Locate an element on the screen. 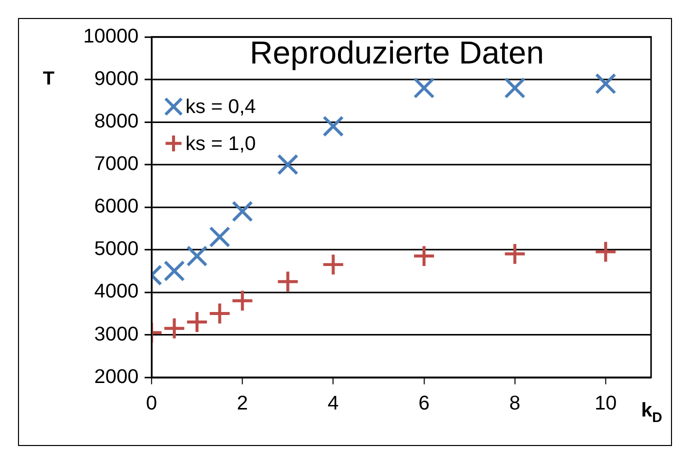  legend-label: ks = 0,4 is located at coordinates (220, 107).